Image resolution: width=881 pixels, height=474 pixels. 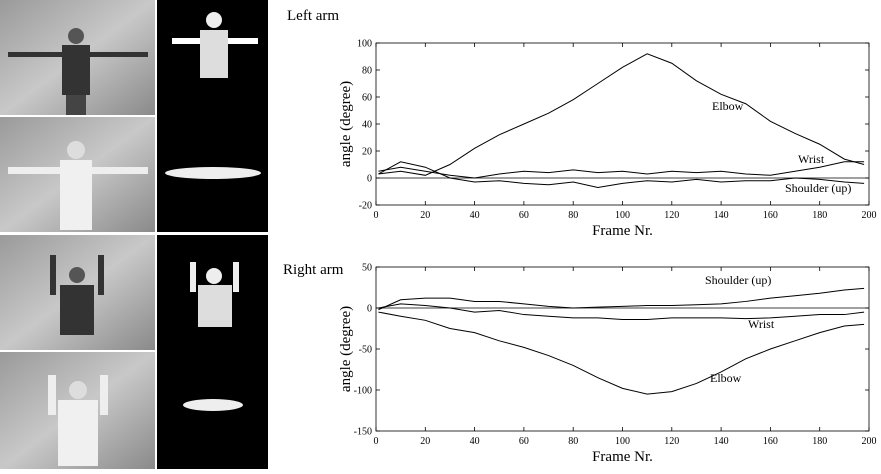 I want to click on y-tick-label: -150, so click(x=363, y=432).